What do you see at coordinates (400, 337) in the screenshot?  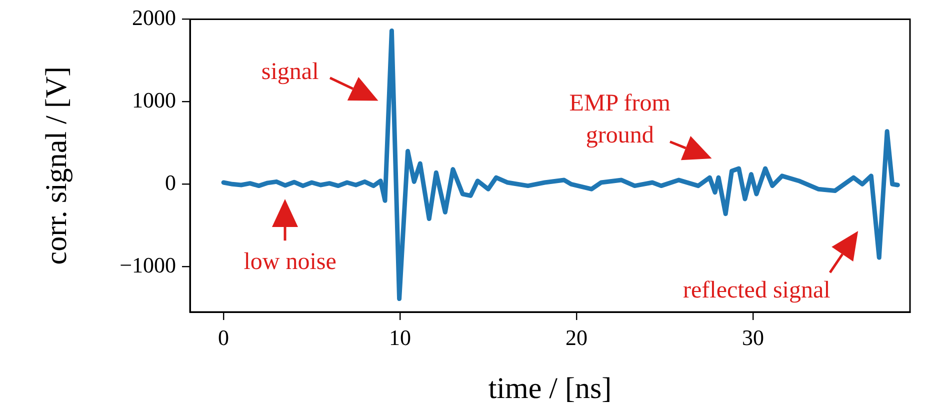 I see `x-tick-label: 10` at bounding box center [400, 337].